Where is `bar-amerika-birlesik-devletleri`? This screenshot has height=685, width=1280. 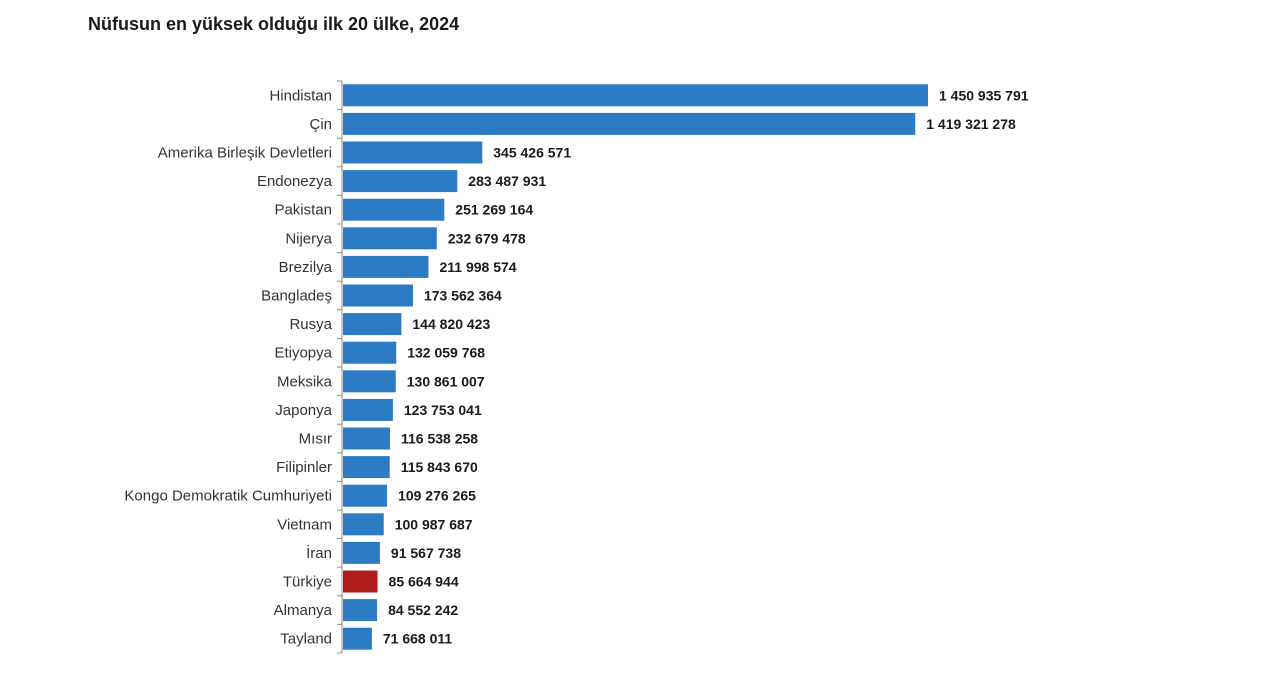
bar-amerika-birlesik-devletleri is located at coordinates (413, 152).